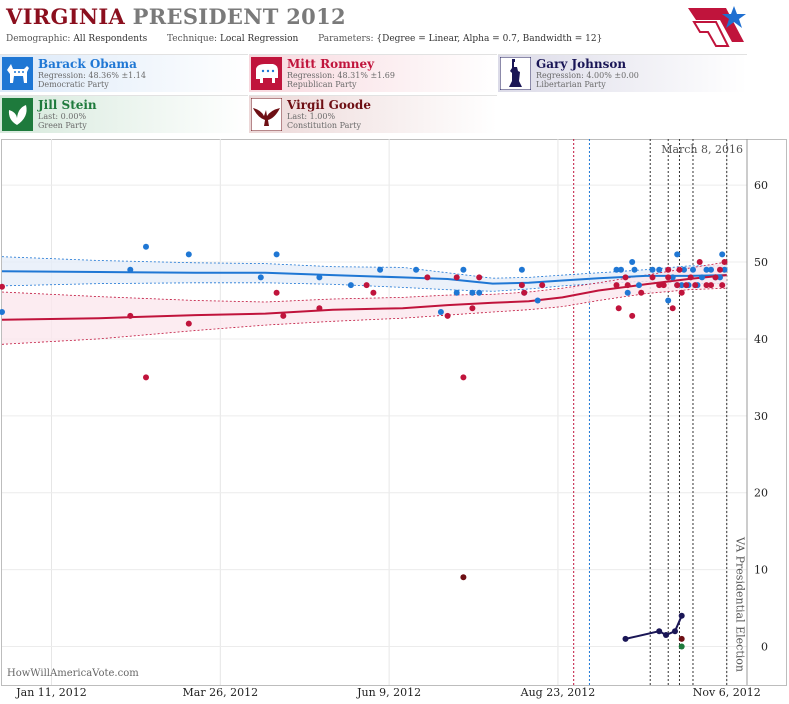  Describe the element at coordinates (259, 39) in the screenshot. I see `technique-value: Local Regression` at that location.